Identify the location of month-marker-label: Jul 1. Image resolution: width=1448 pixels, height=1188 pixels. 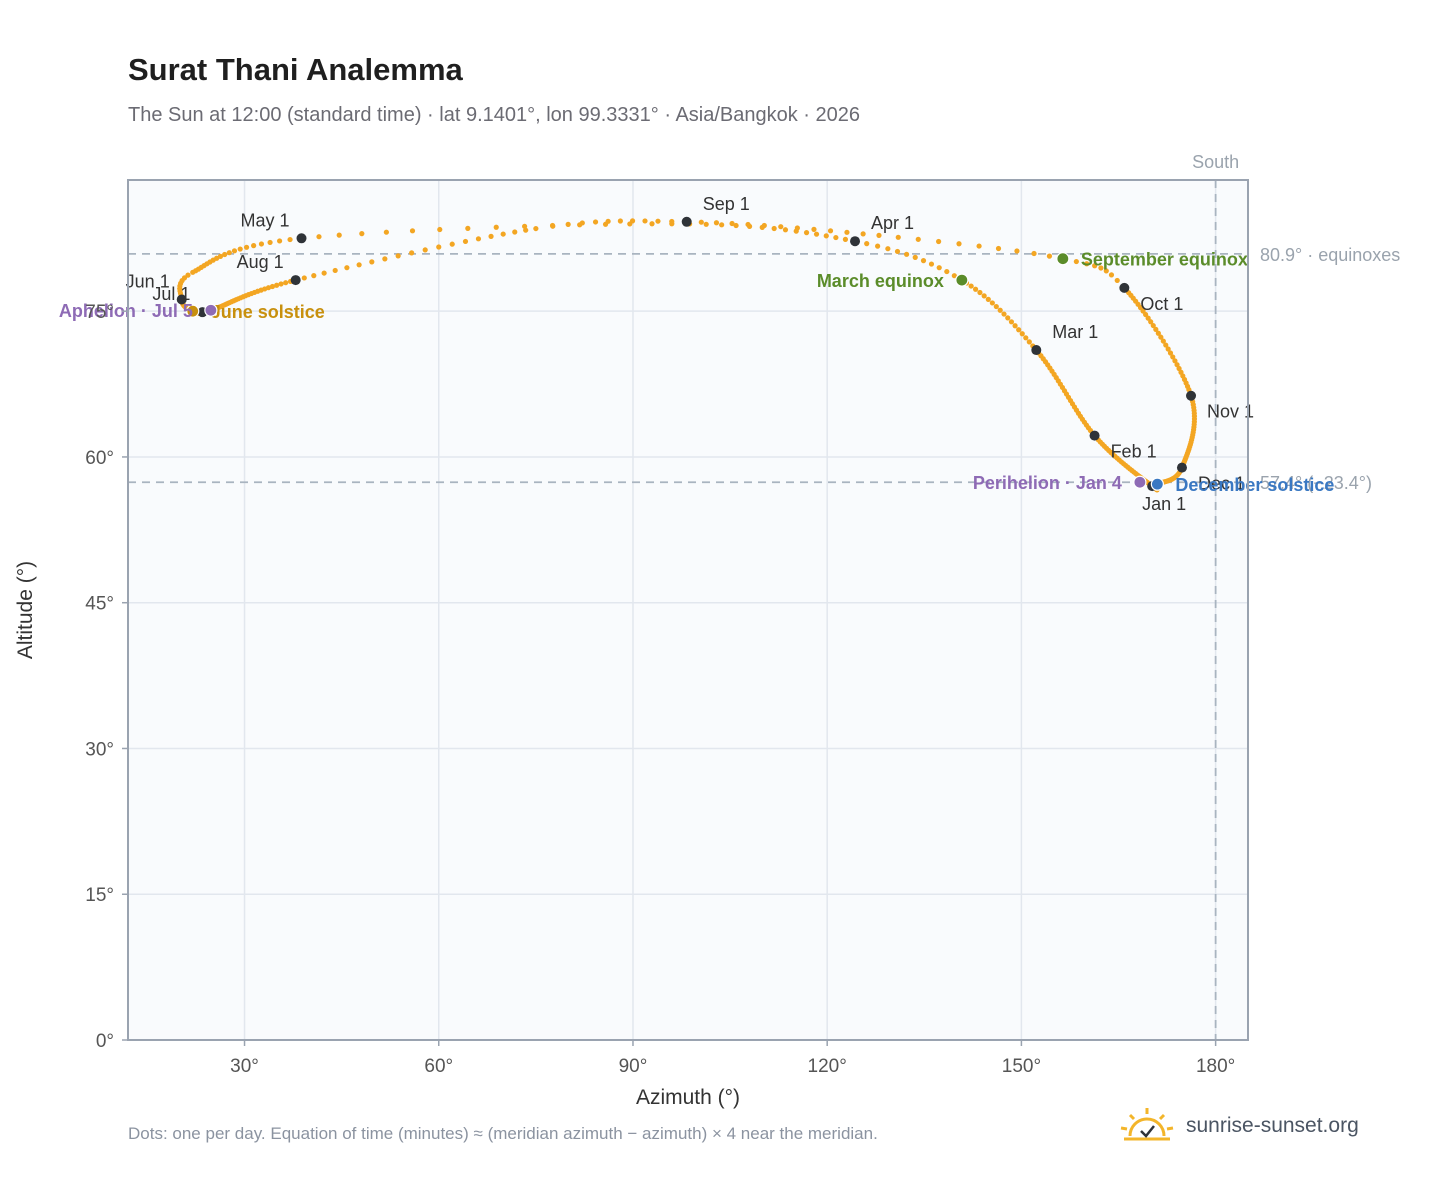
(171, 294).